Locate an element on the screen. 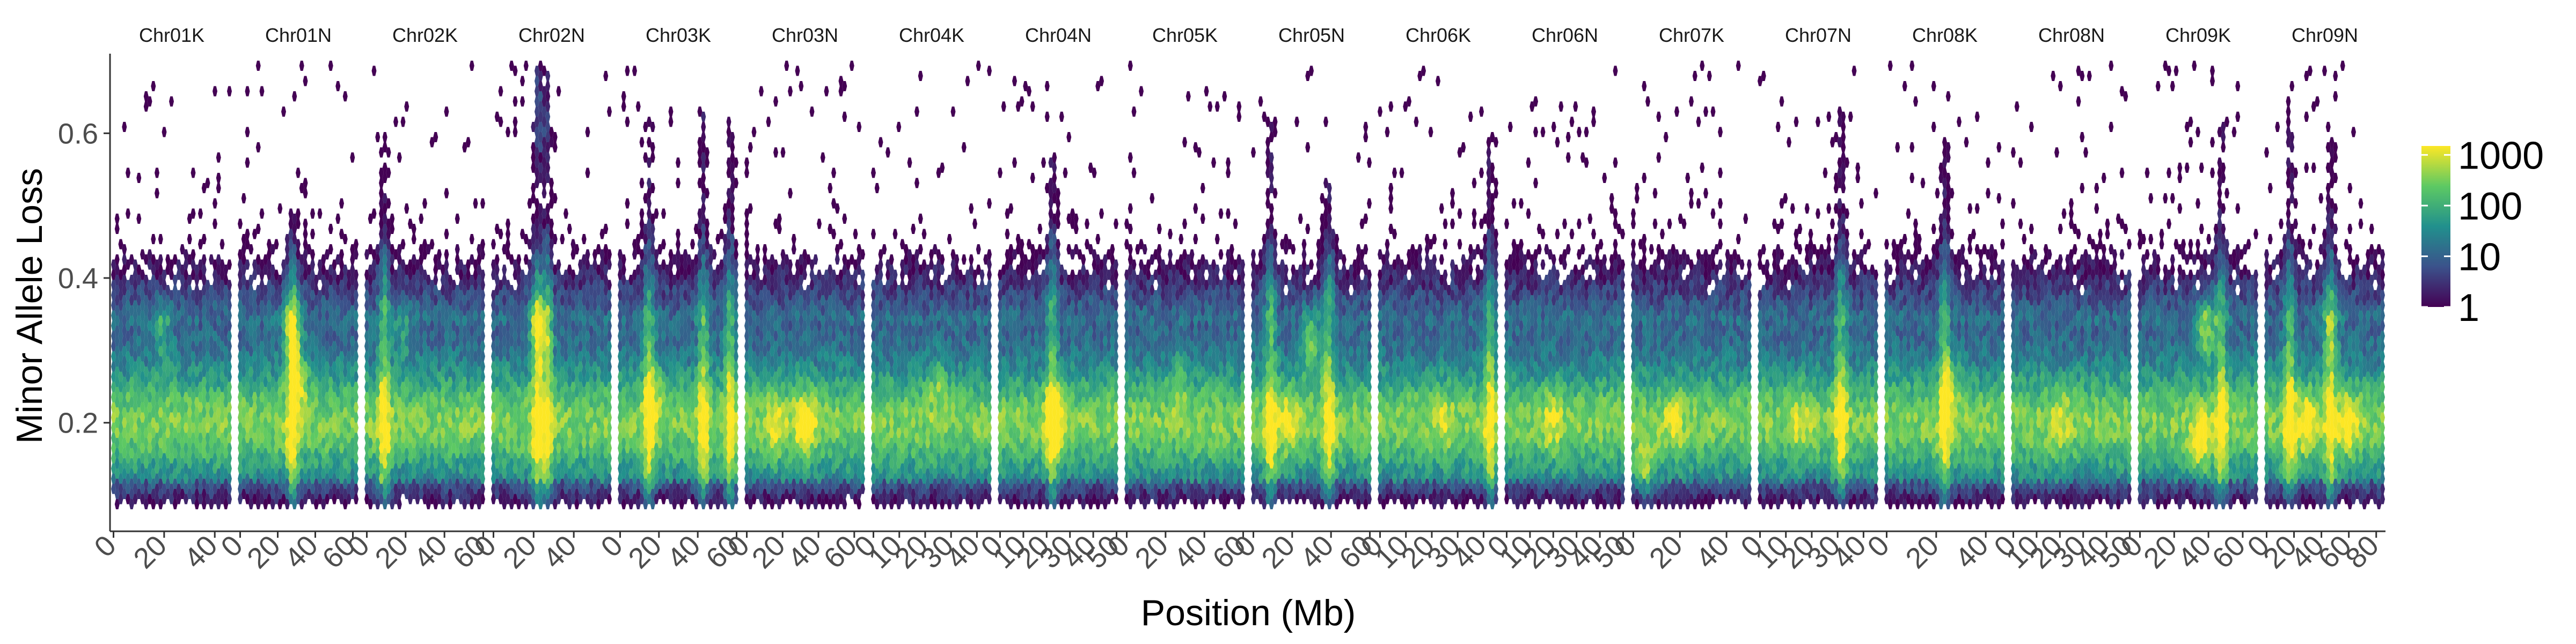 Image resolution: width=2576 pixels, height=644 pixels. hexbin-cells is located at coordinates (298, 285).